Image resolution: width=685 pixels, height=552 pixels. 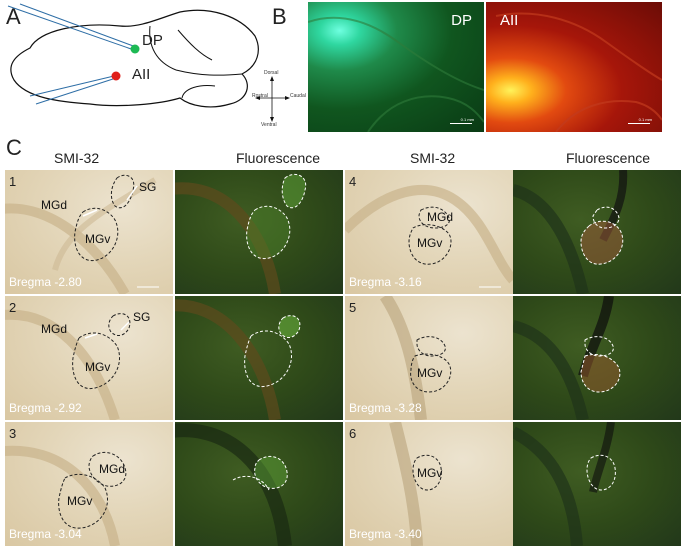 What do you see at coordinates (353, 181) in the screenshot?
I see `section-number: 4` at bounding box center [353, 181].